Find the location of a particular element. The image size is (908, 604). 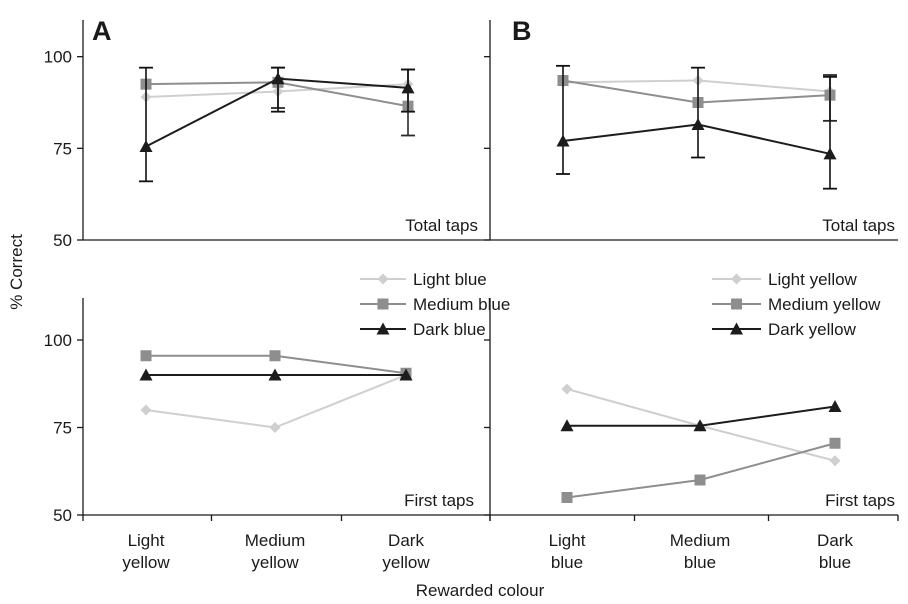

x-tick-label: Dark yellow is located at coordinates (406, 551).